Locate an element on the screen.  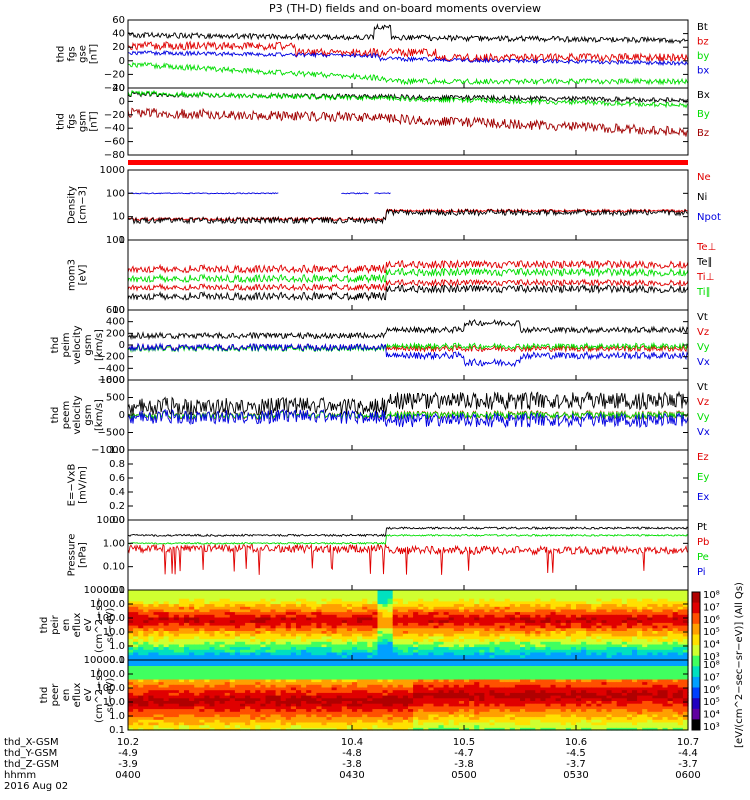
y-tick-label: −500 is located at coordinates (111, 433).